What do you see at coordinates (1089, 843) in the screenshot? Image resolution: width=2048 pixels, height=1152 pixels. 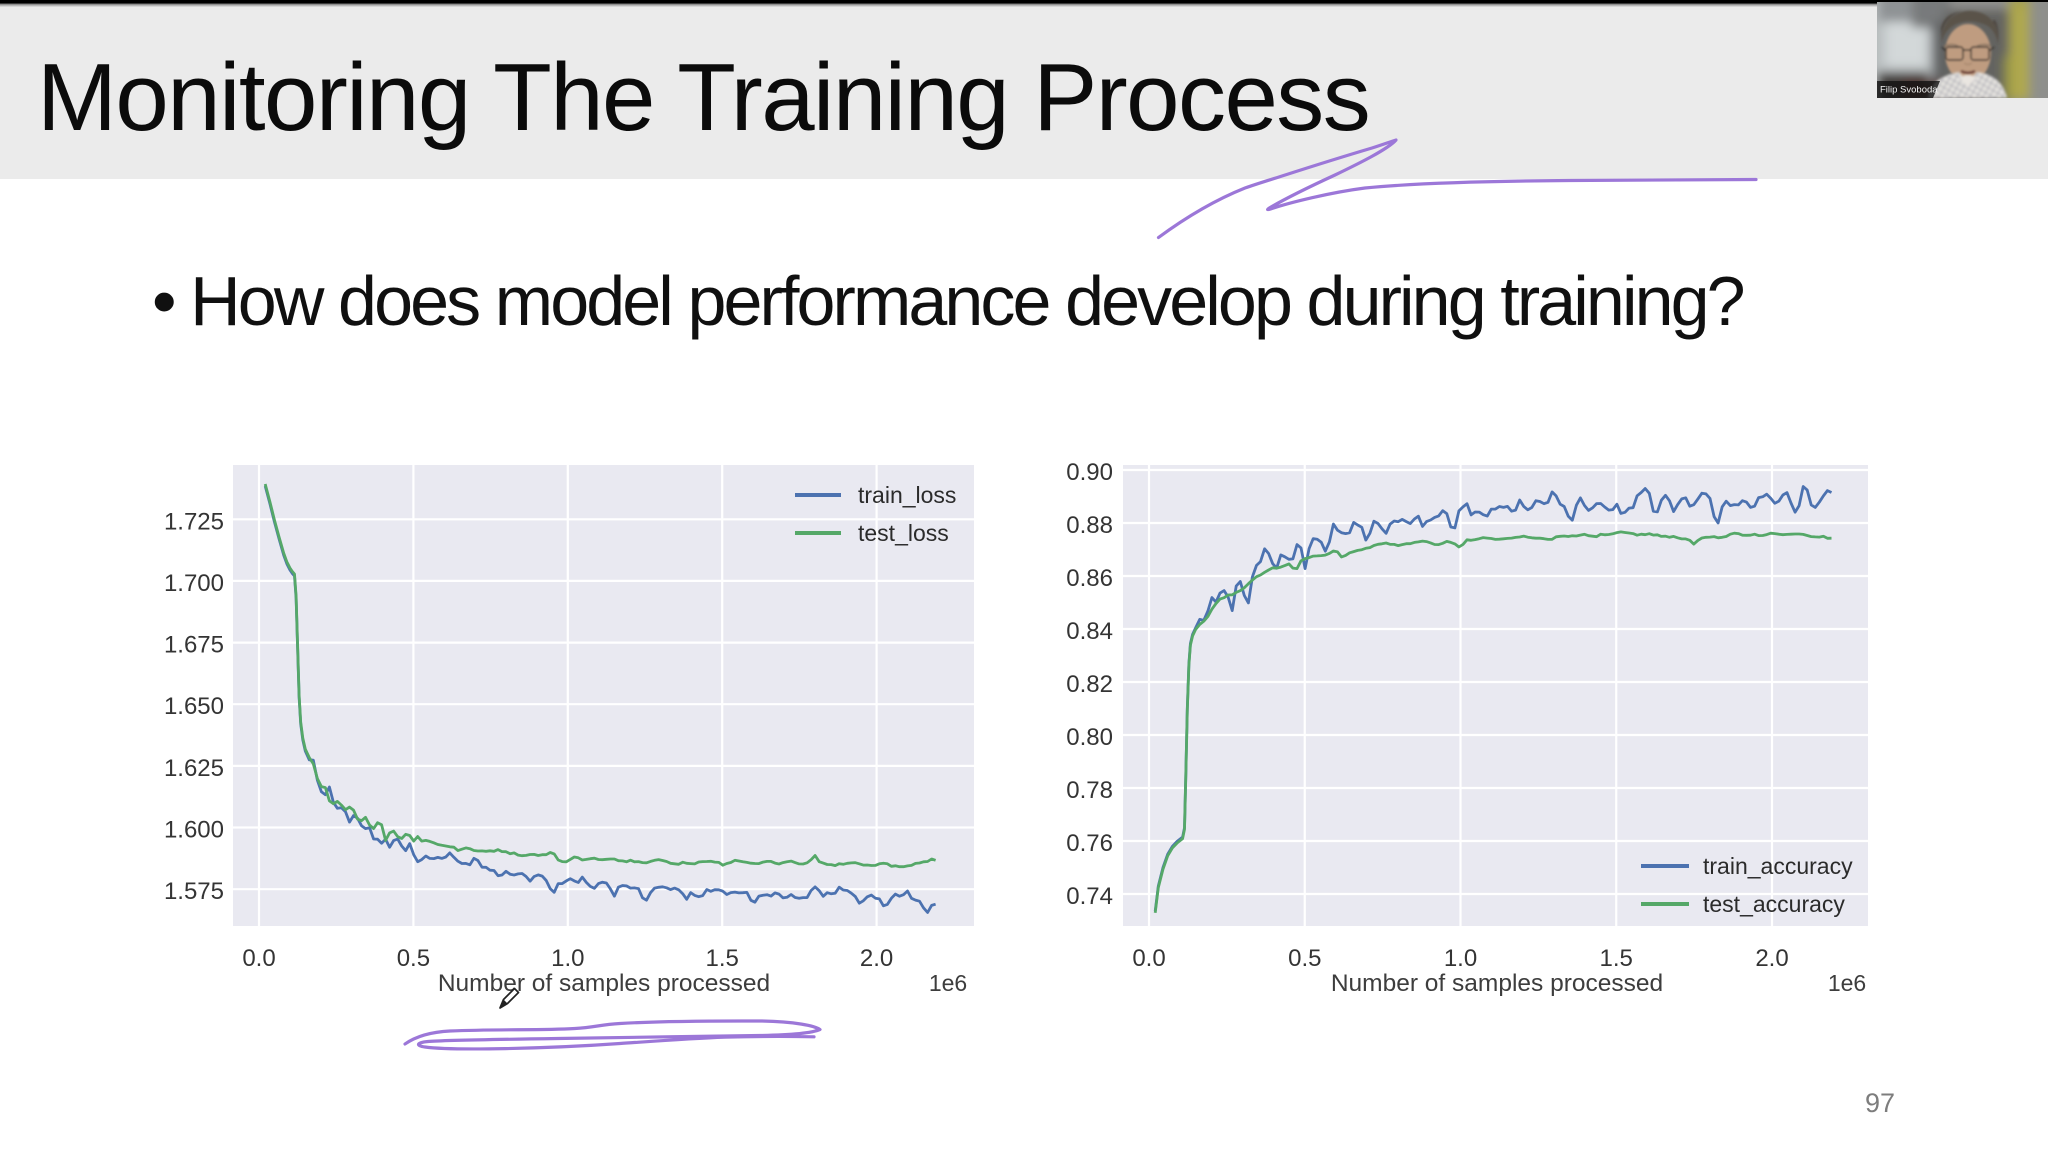 I see `svg-text: 0.76` at bounding box center [1089, 843].